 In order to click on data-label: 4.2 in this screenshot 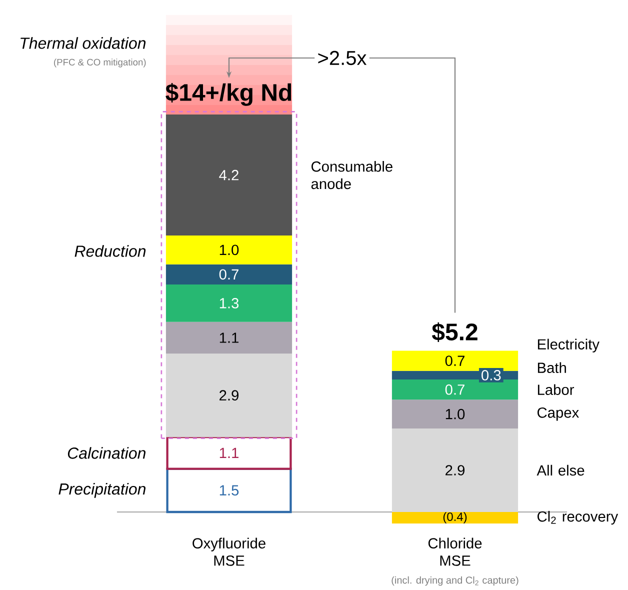, I will do `click(228, 175)`.